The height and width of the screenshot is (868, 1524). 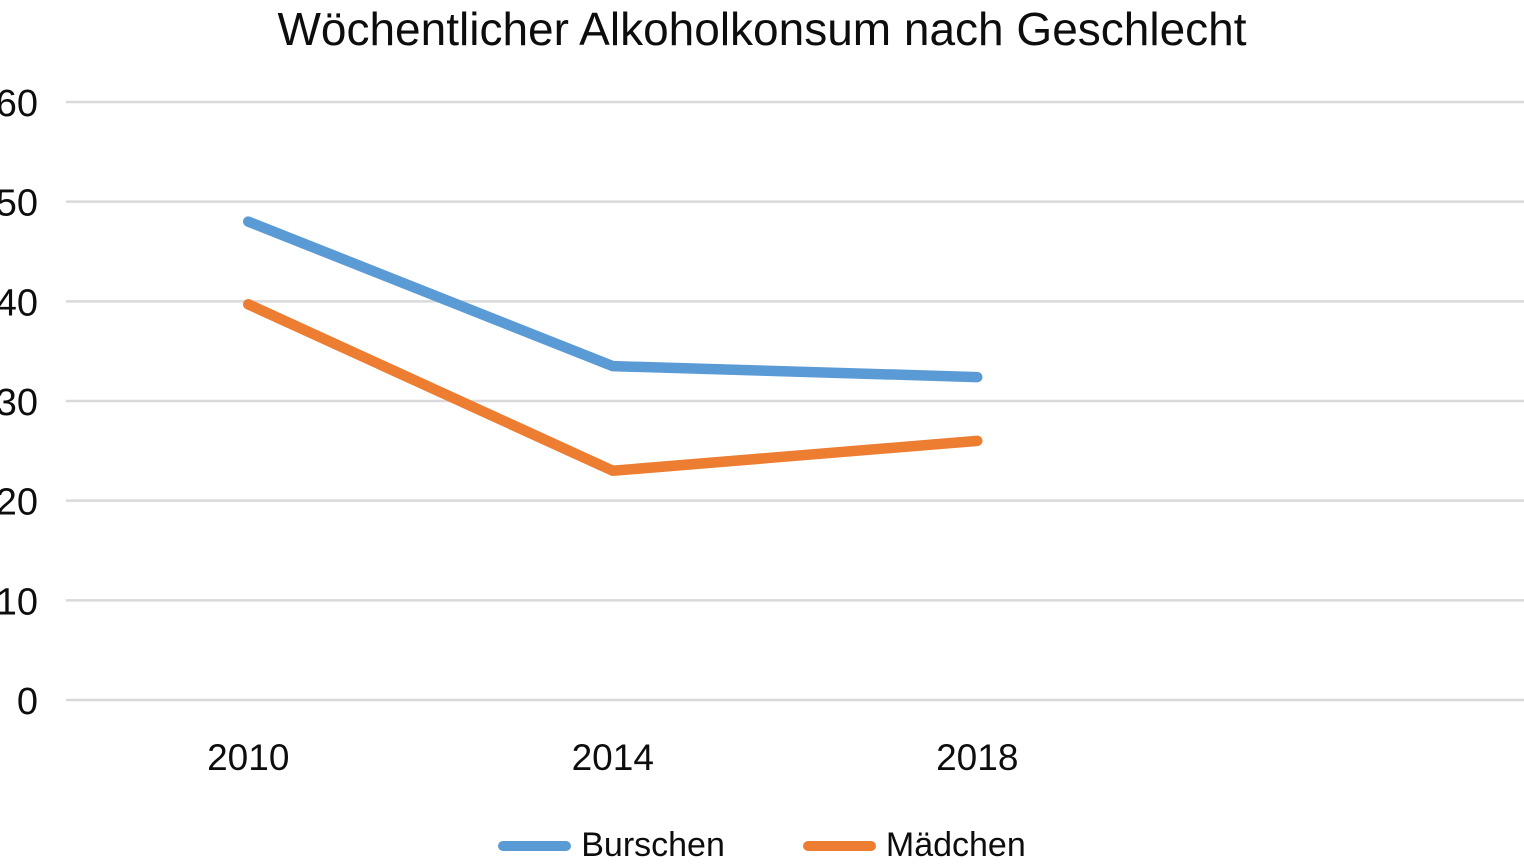 I want to click on y-axis-tick-label: 20, so click(x=19, y=503).